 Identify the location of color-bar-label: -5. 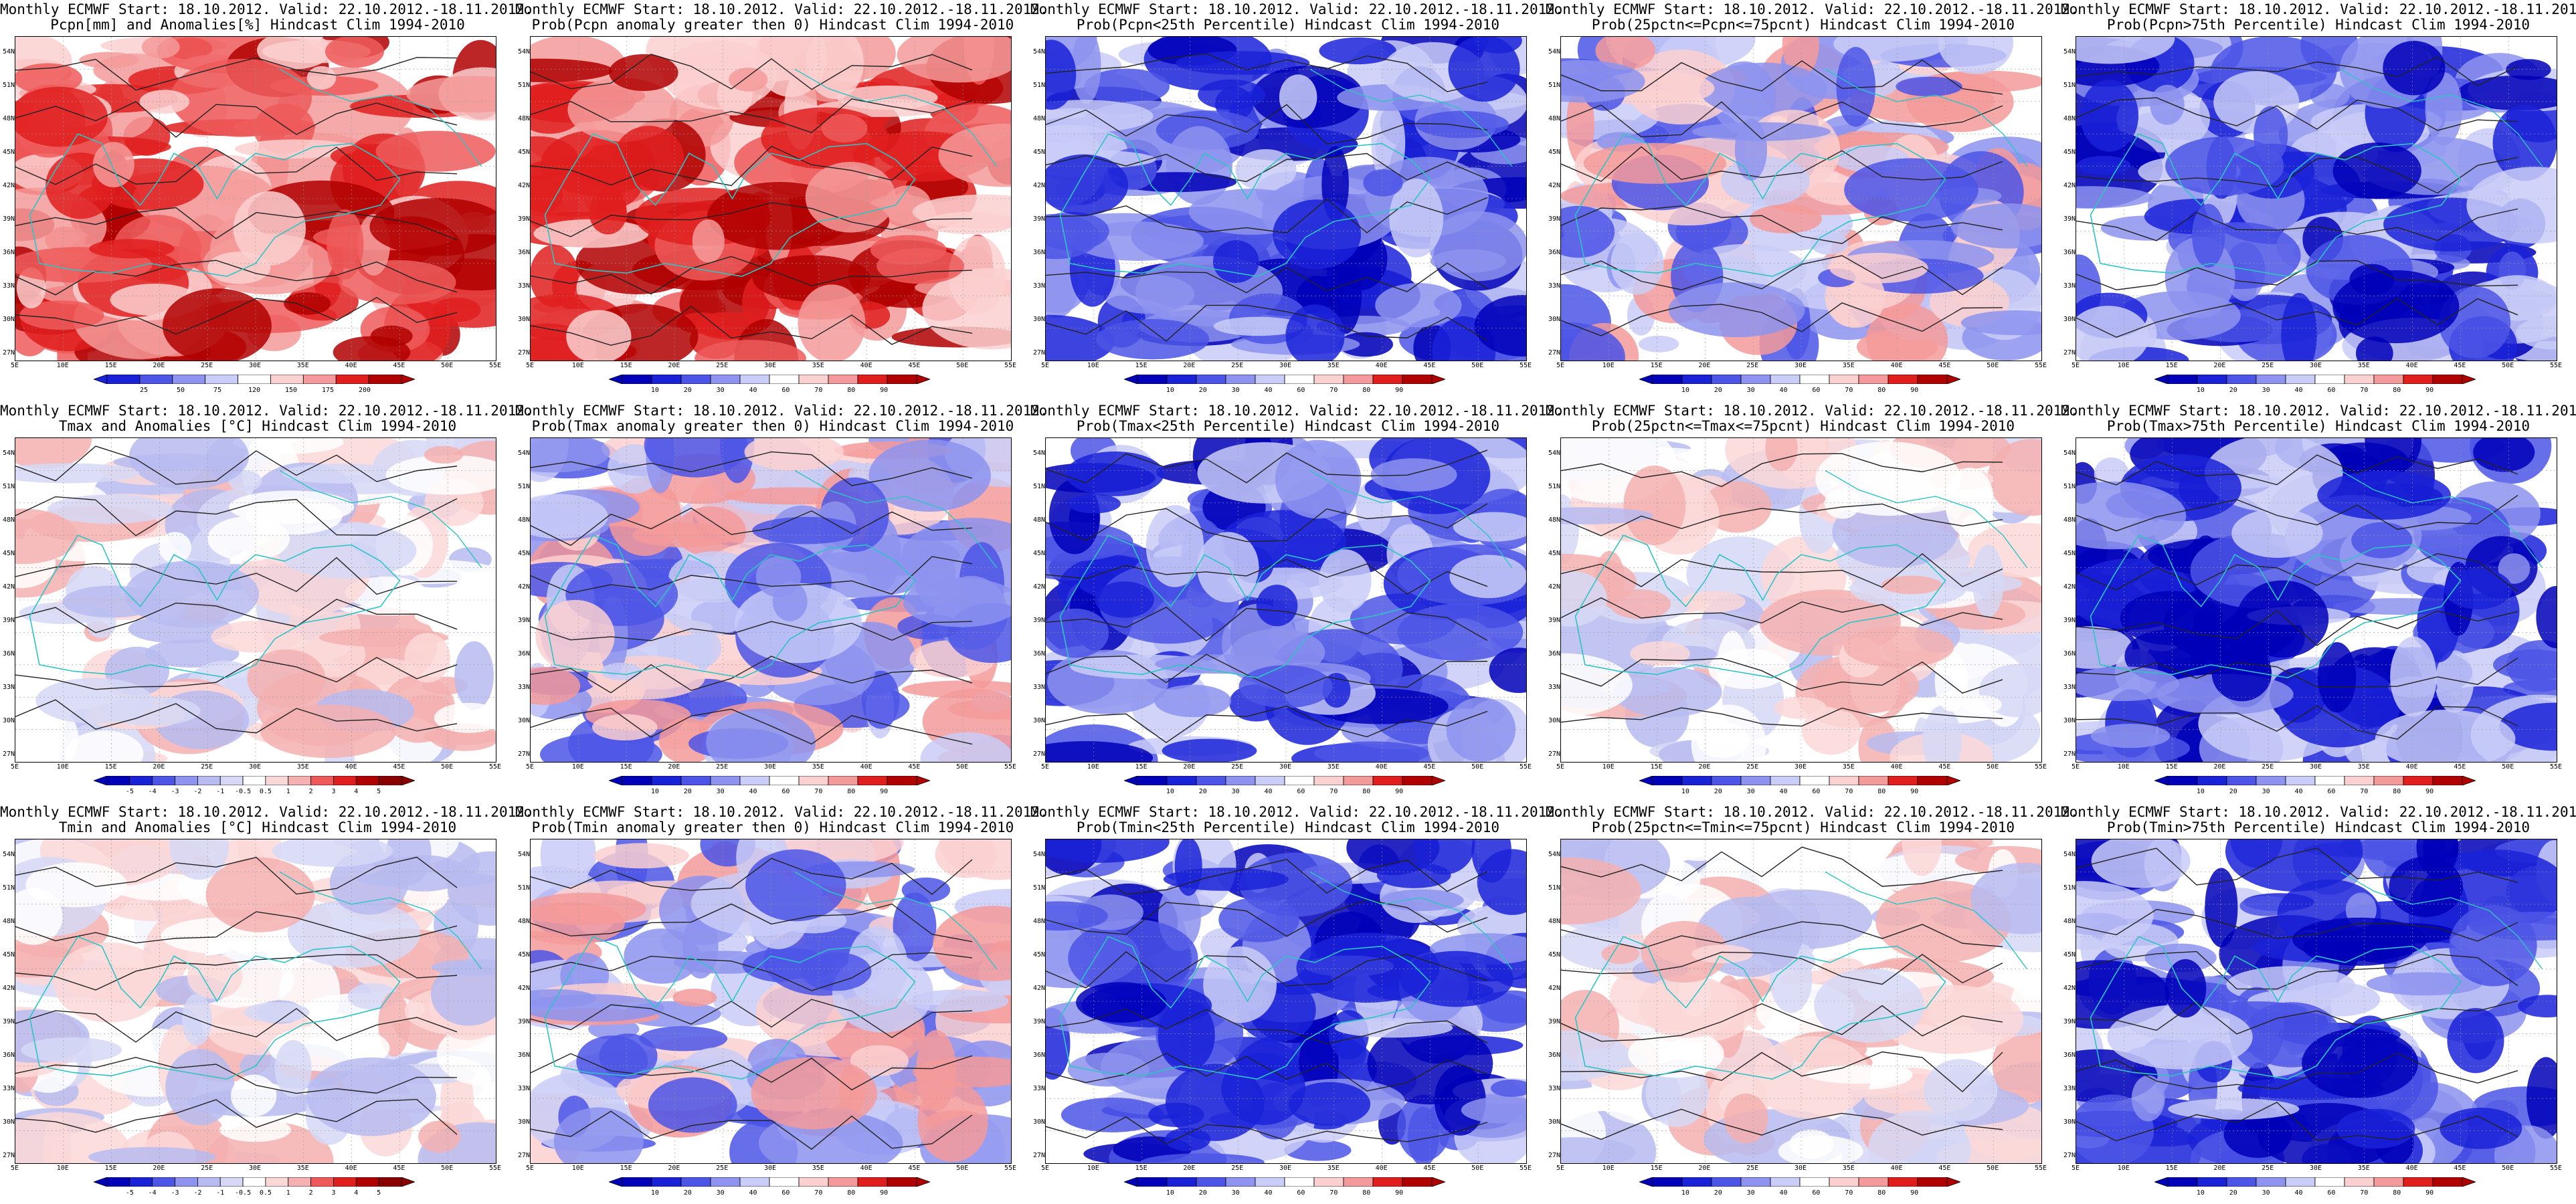
(129, 1193).